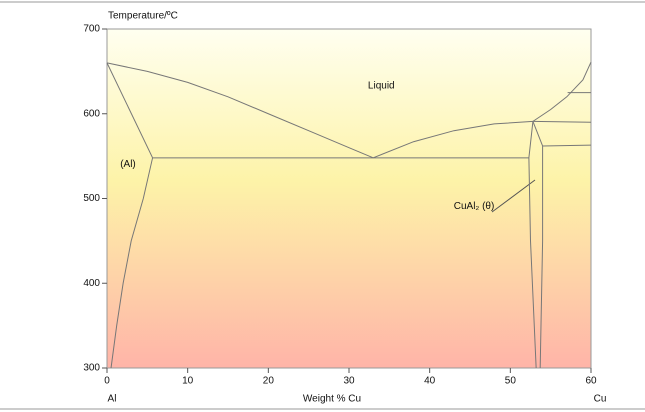 Image resolution: width=645 pixels, height=412 pixels. What do you see at coordinates (511, 381) in the screenshot?
I see `x-tick-label: 50` at bounding box center [511, 381].